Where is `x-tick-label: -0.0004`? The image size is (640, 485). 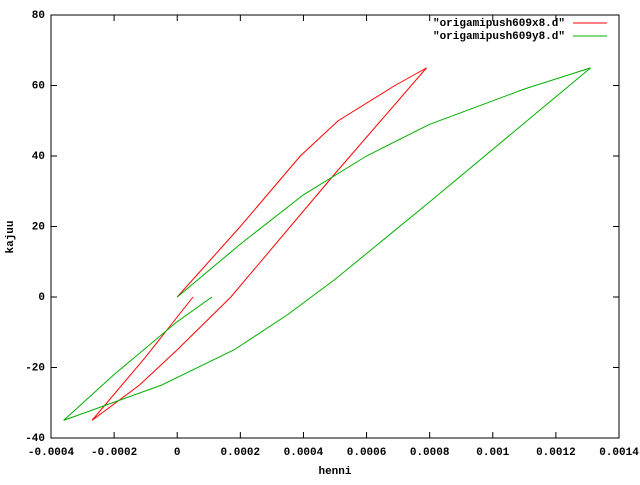 x-tick-label: -0.0004 is located at coordinates (51, 453).